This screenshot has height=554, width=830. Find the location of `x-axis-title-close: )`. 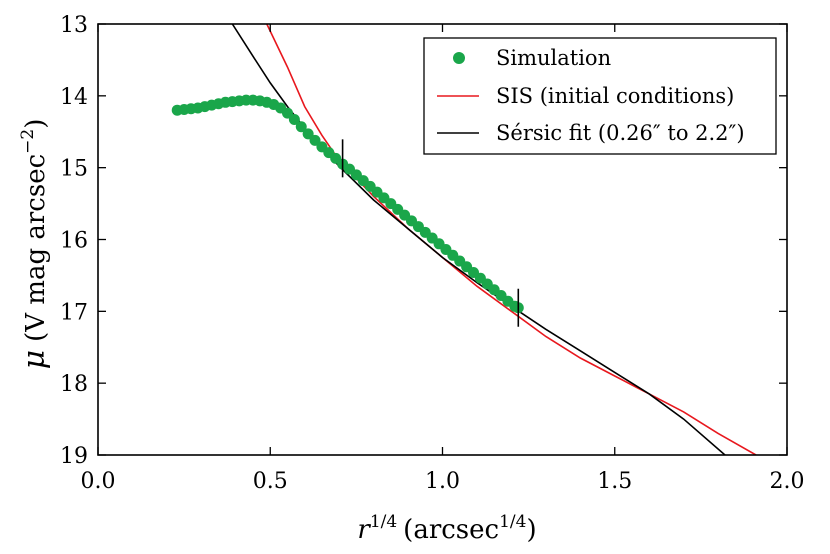

x-axis-title-close: ) is located at coordinates (531, 530).